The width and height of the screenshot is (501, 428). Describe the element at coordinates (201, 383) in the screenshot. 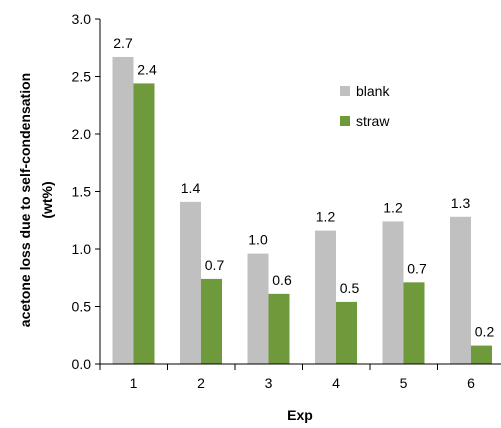

I see `x-tick-label: 2` at that location.